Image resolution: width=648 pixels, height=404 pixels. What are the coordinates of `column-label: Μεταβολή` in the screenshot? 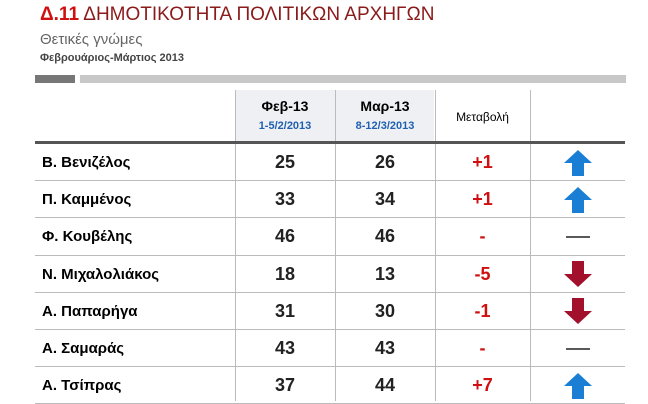 It's located at (482, 117).